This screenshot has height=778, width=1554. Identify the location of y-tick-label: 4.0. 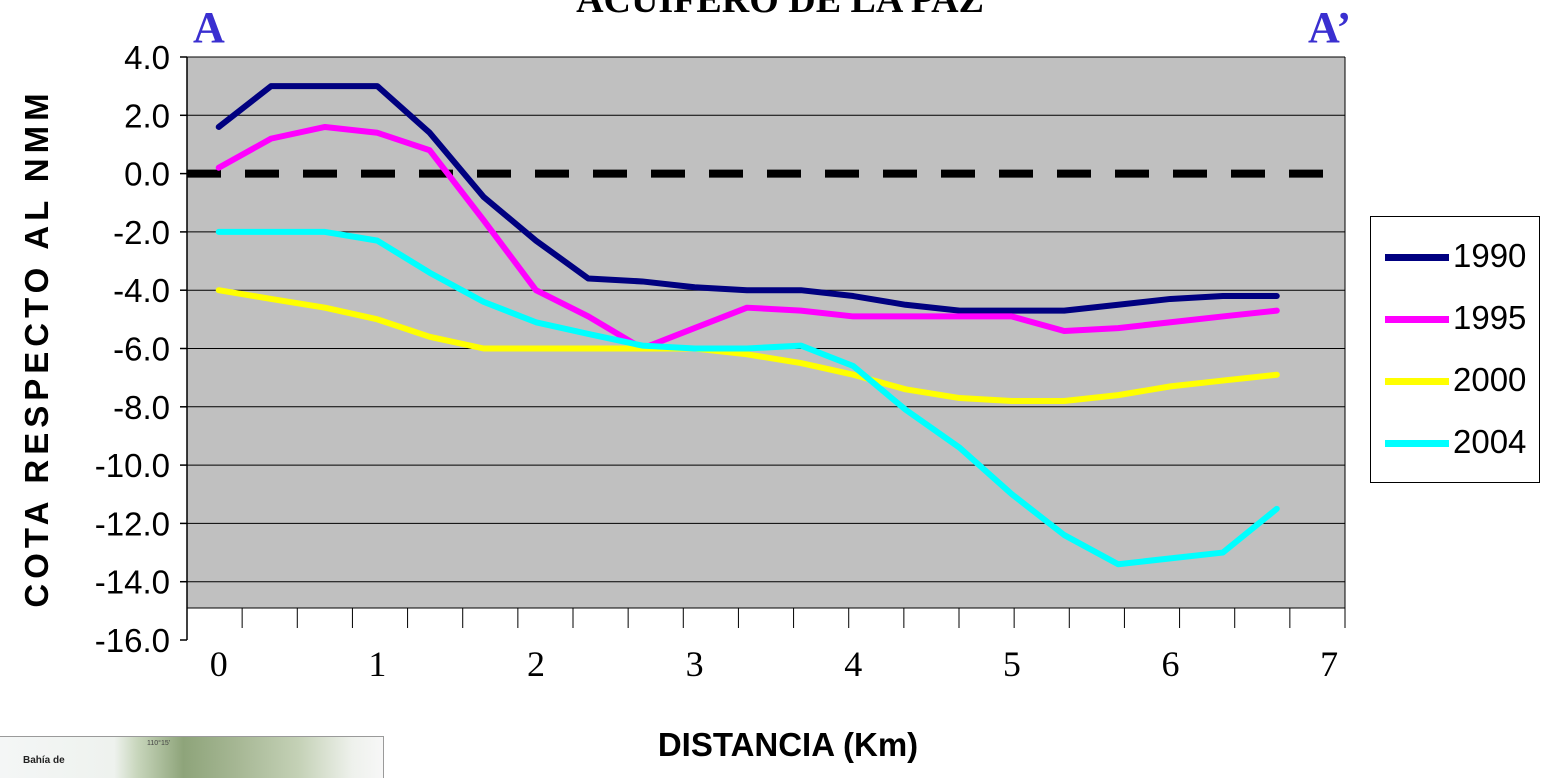
(147, 57).